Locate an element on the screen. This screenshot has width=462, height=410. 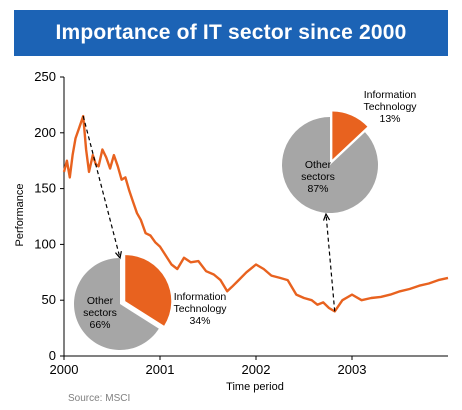
pie-label-information-technology: 13% is located at coordinates (389, 119).